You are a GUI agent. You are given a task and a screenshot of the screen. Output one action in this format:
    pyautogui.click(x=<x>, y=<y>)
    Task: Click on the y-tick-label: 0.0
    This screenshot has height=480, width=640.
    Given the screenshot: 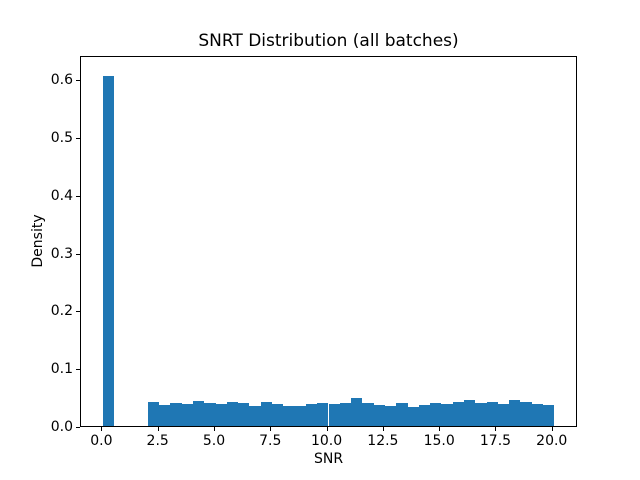 What is the action you would take?
    pyautogui.click(x=61, y=427)
    